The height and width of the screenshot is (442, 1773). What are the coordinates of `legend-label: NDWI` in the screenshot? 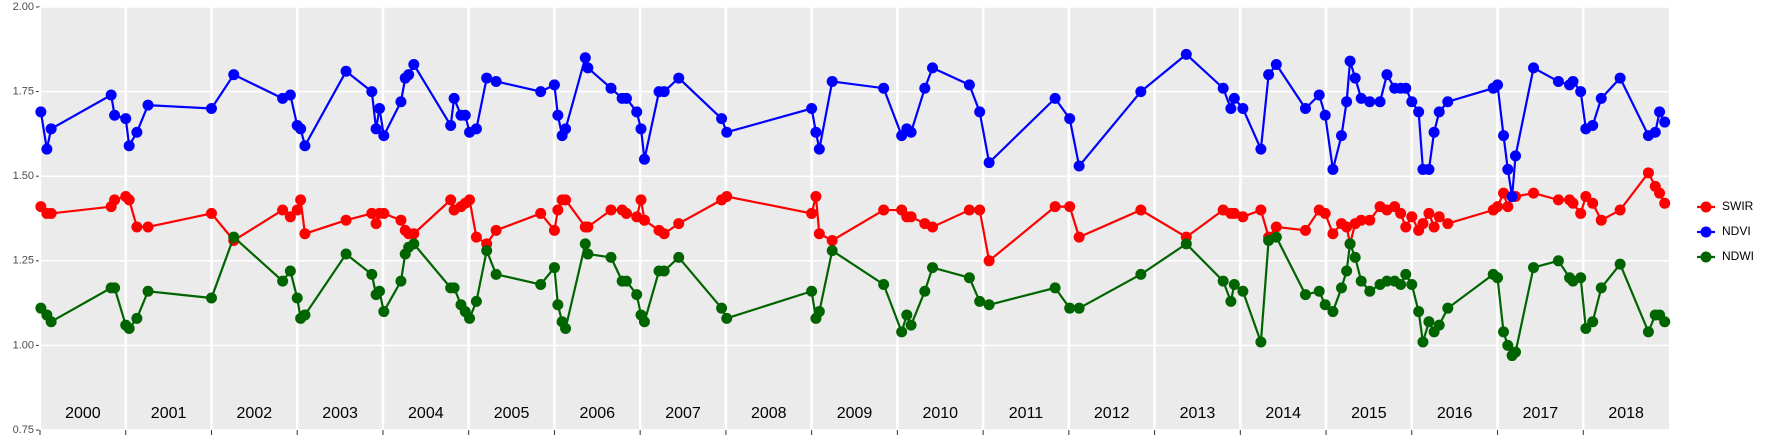 It's located at (1738, 256).